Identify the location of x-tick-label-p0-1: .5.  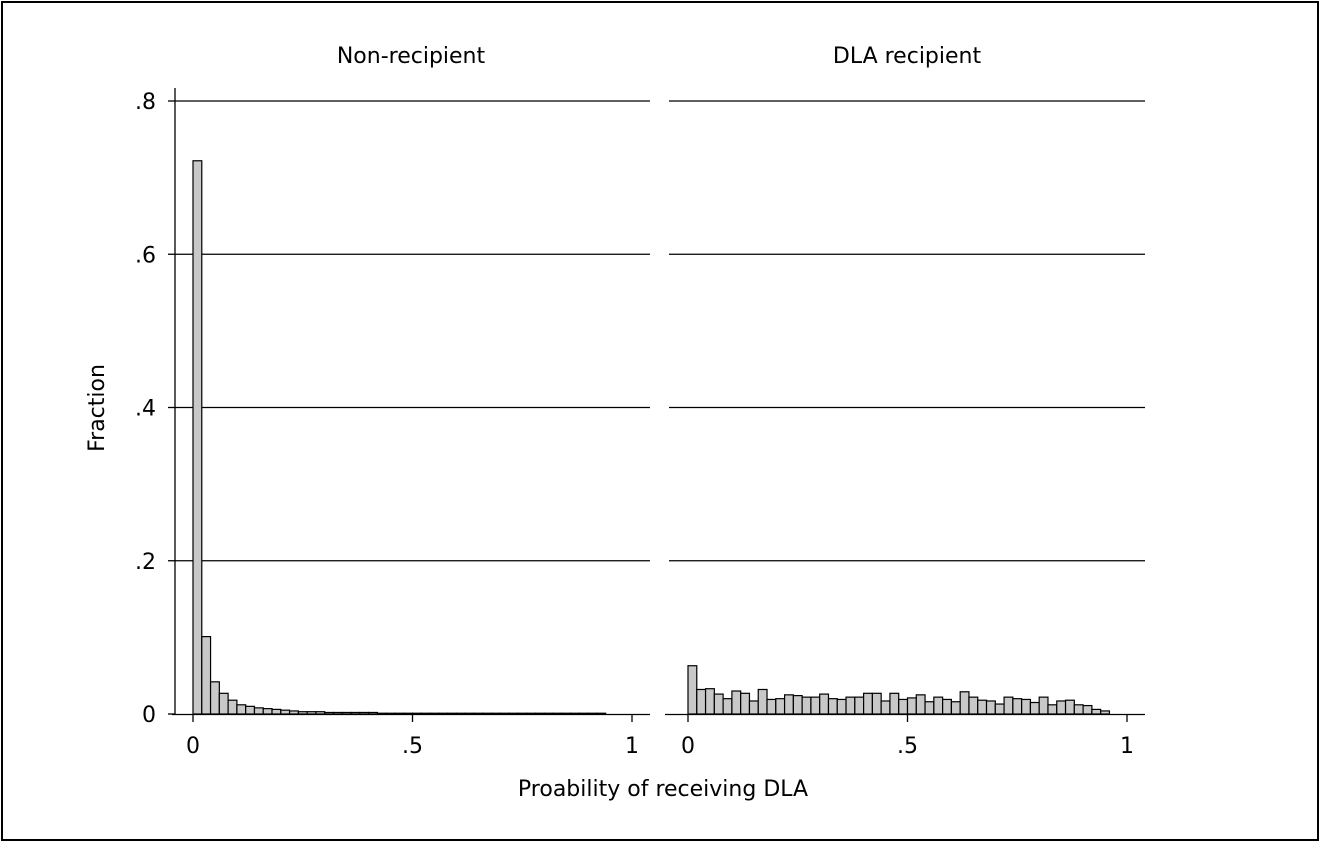
(412, 746).